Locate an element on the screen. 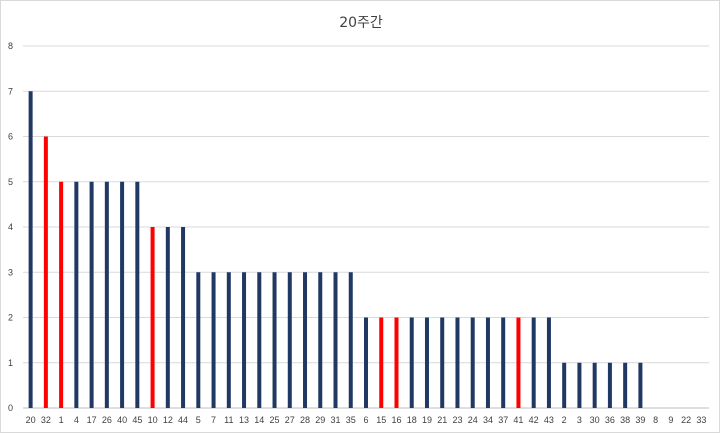  x-tick-label: 28 is located at coordinates (305, 420).